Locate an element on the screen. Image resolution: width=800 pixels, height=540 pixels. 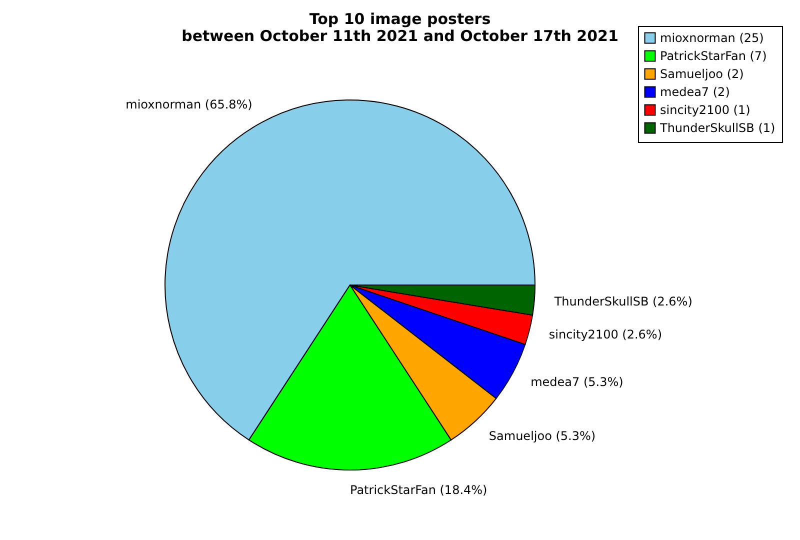
data-label: Samueljoo (5.3%) is located at coordinates (542, 435).